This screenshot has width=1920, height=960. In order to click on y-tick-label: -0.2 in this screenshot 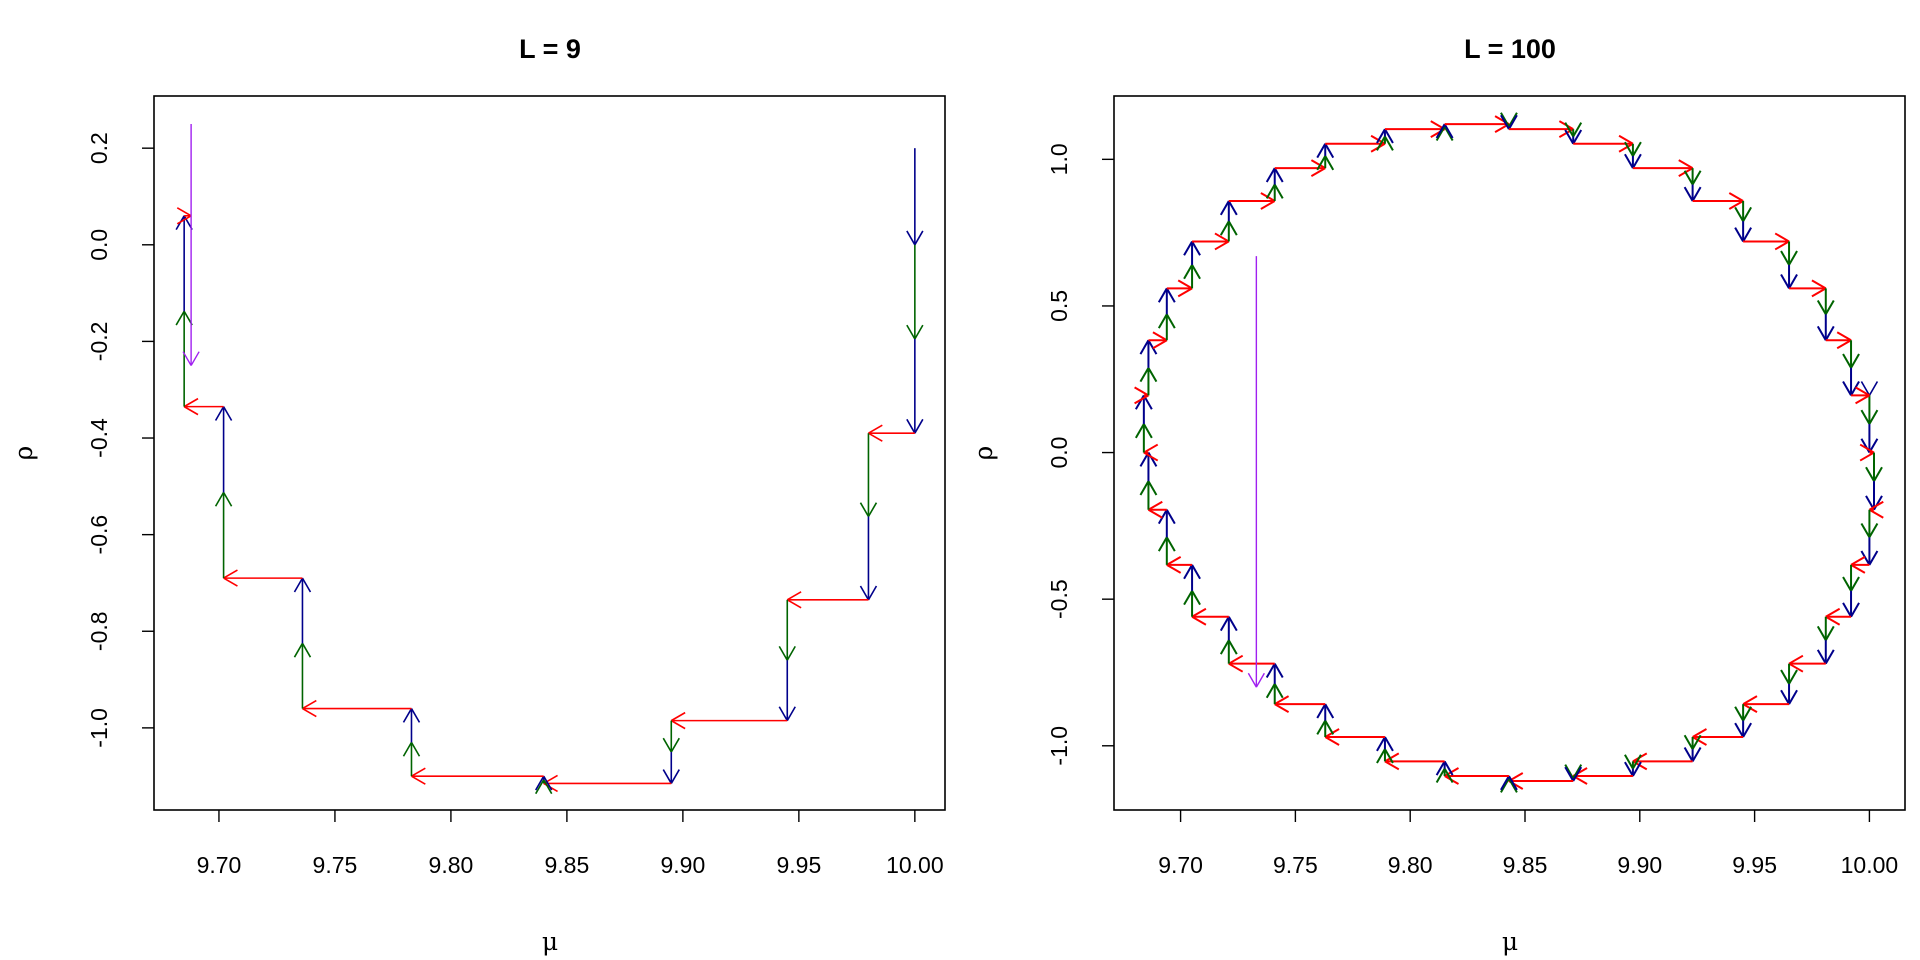, I will do `click(99, 342)`.